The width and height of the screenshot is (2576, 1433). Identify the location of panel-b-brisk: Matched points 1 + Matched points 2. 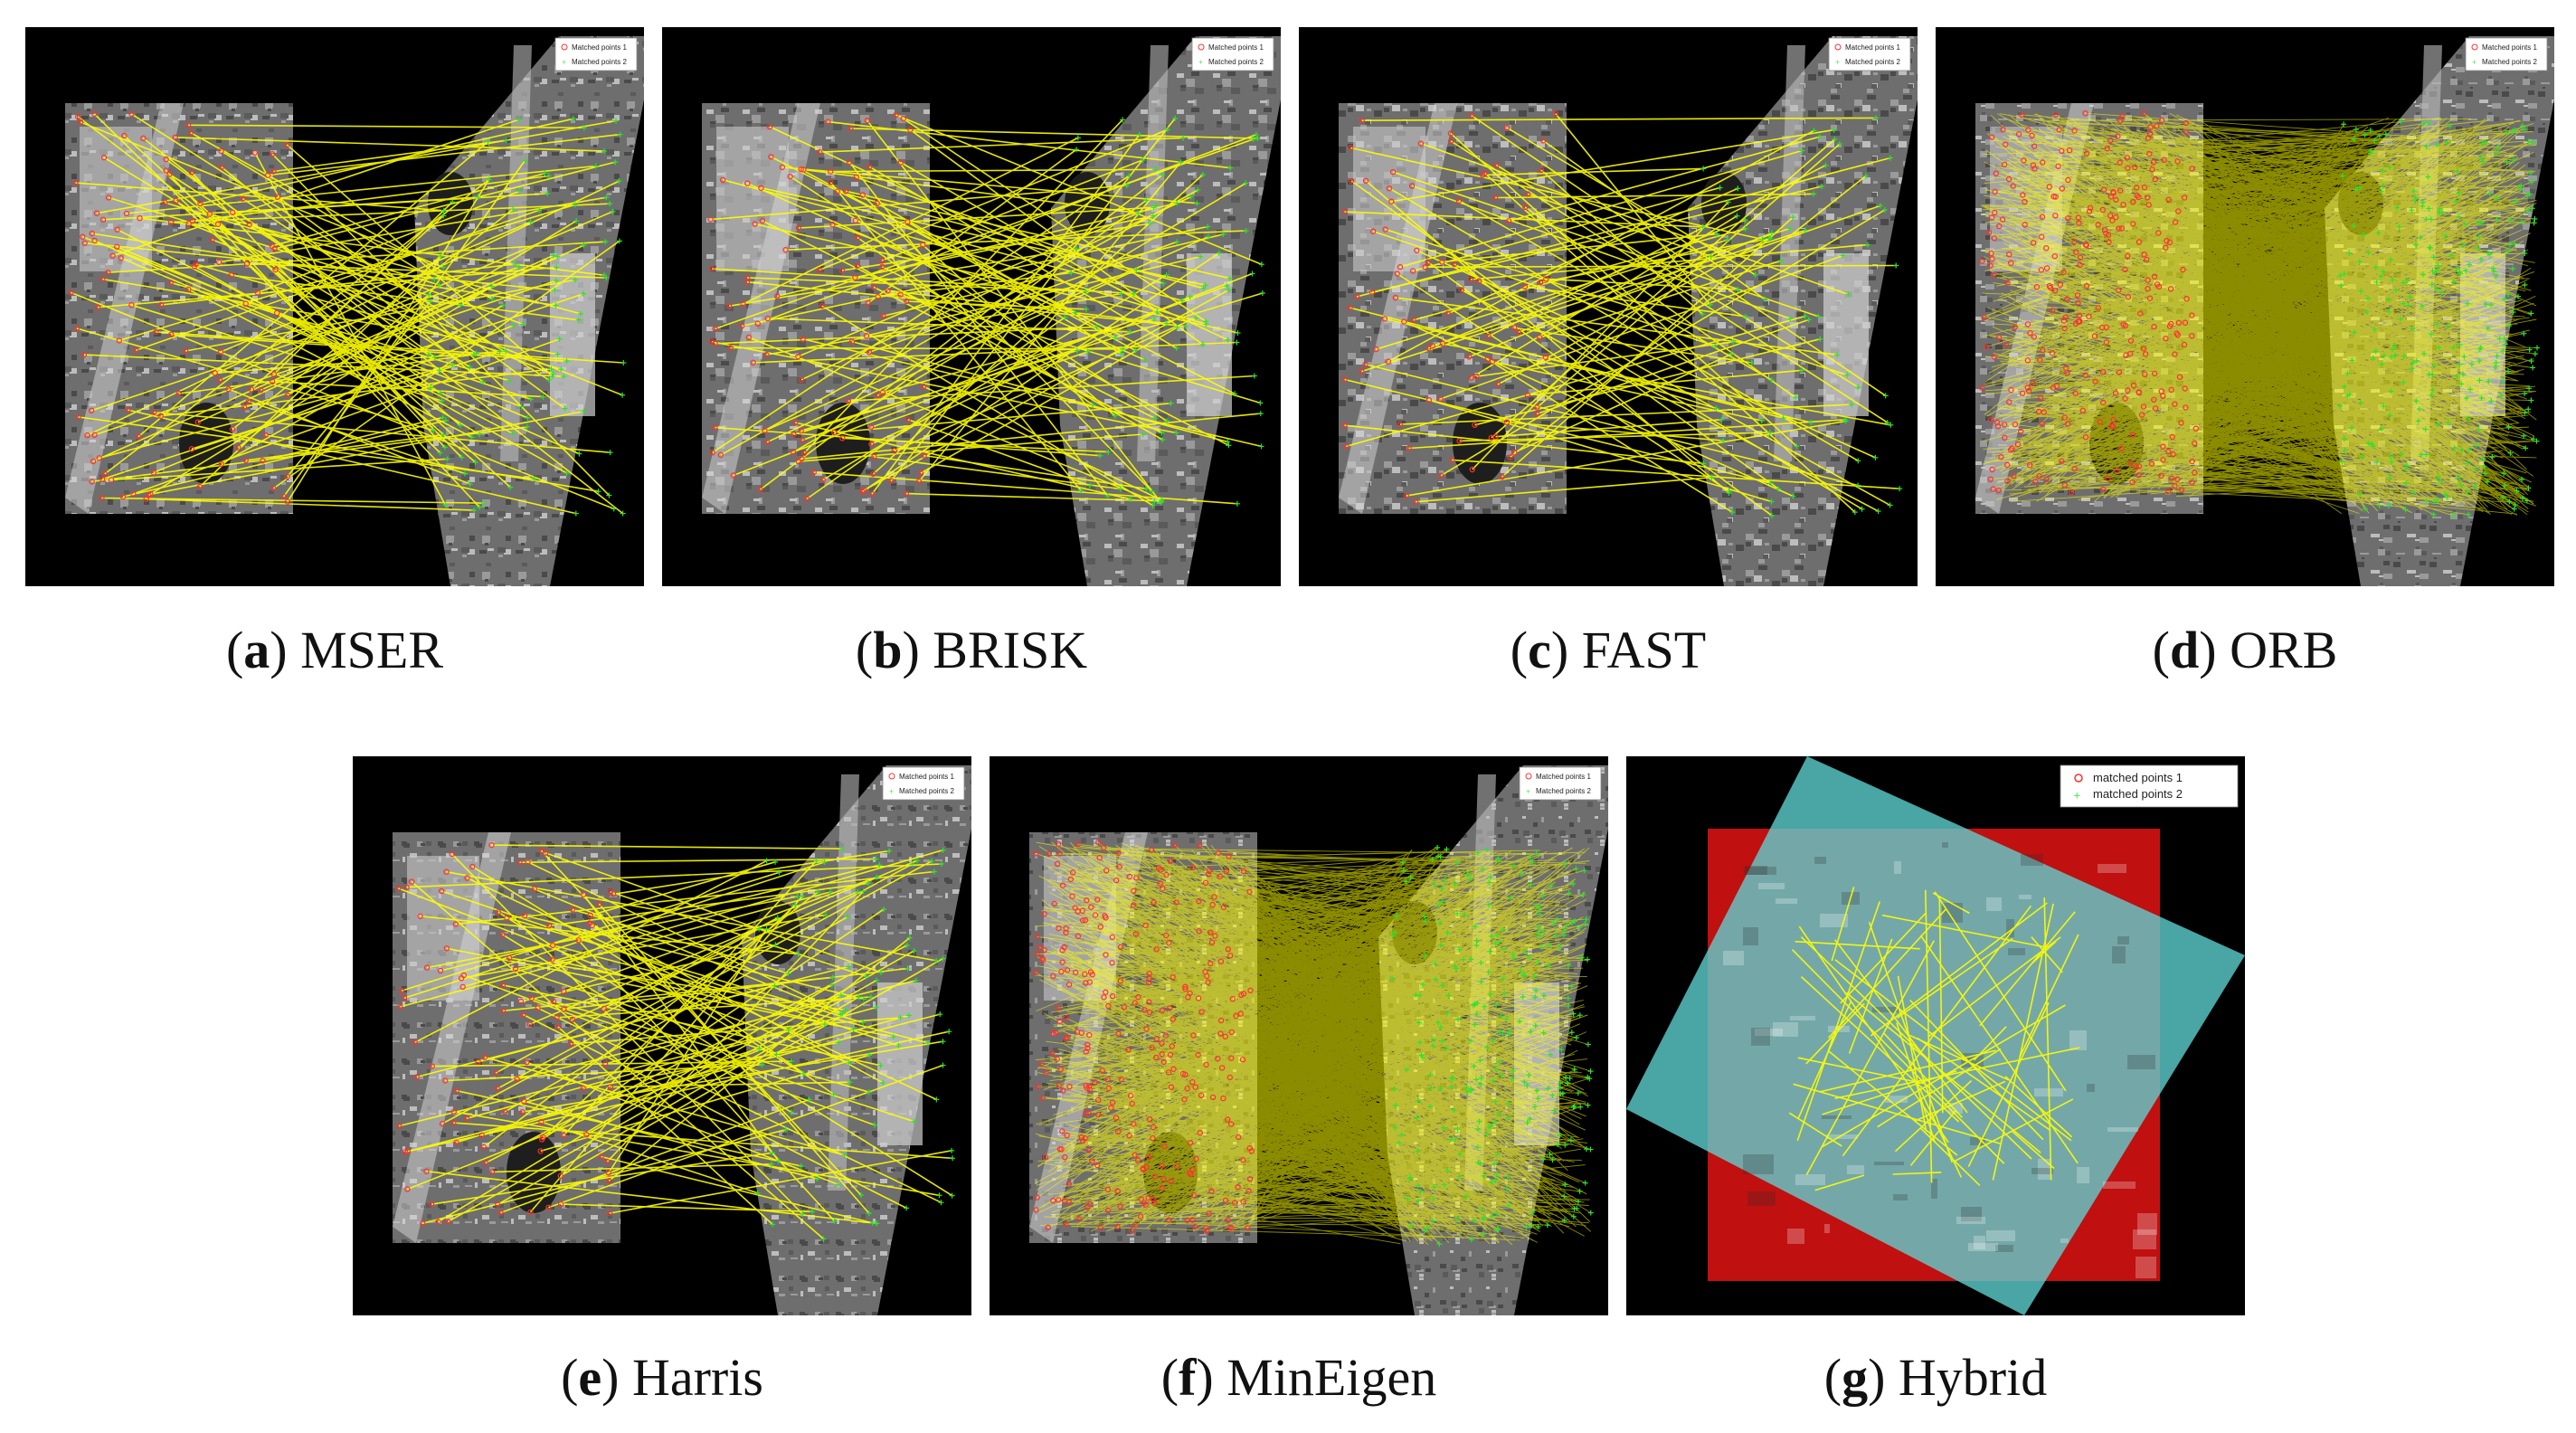
(972, 306).